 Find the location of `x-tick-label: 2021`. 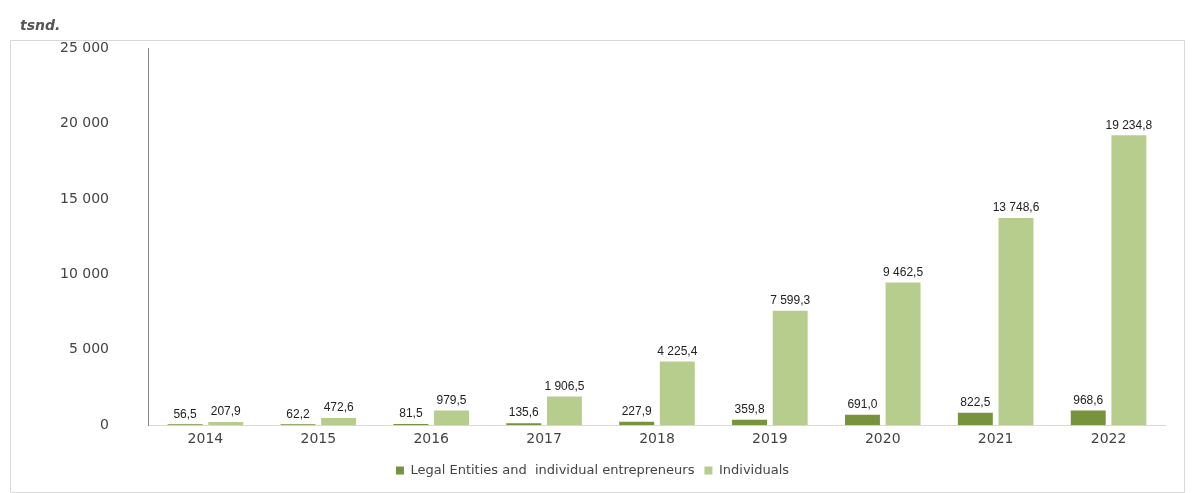

x-tick-label: 2021 is located at coordinates (995, 438).